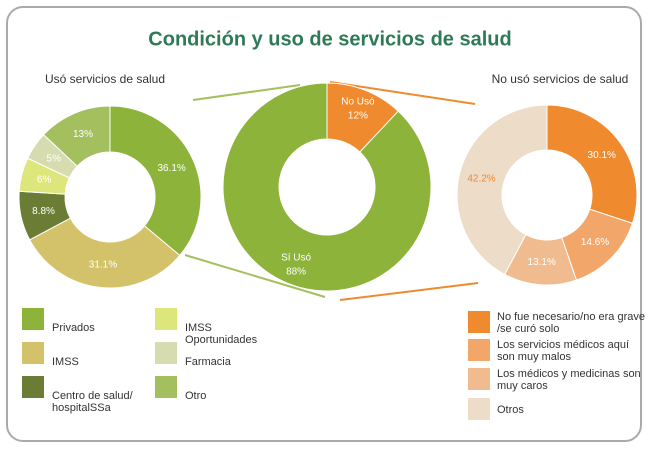 The width and height of the screenshot is (648, 450). I want to click on legend-label: IMSS Oportunidades, so click(221, 334).